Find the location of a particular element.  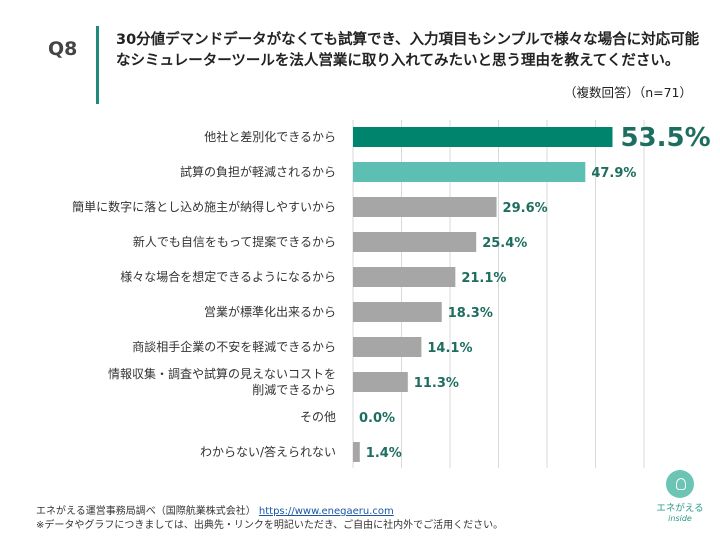

category-label: 他社と差別化できるから is located at coordinates (270, 136).